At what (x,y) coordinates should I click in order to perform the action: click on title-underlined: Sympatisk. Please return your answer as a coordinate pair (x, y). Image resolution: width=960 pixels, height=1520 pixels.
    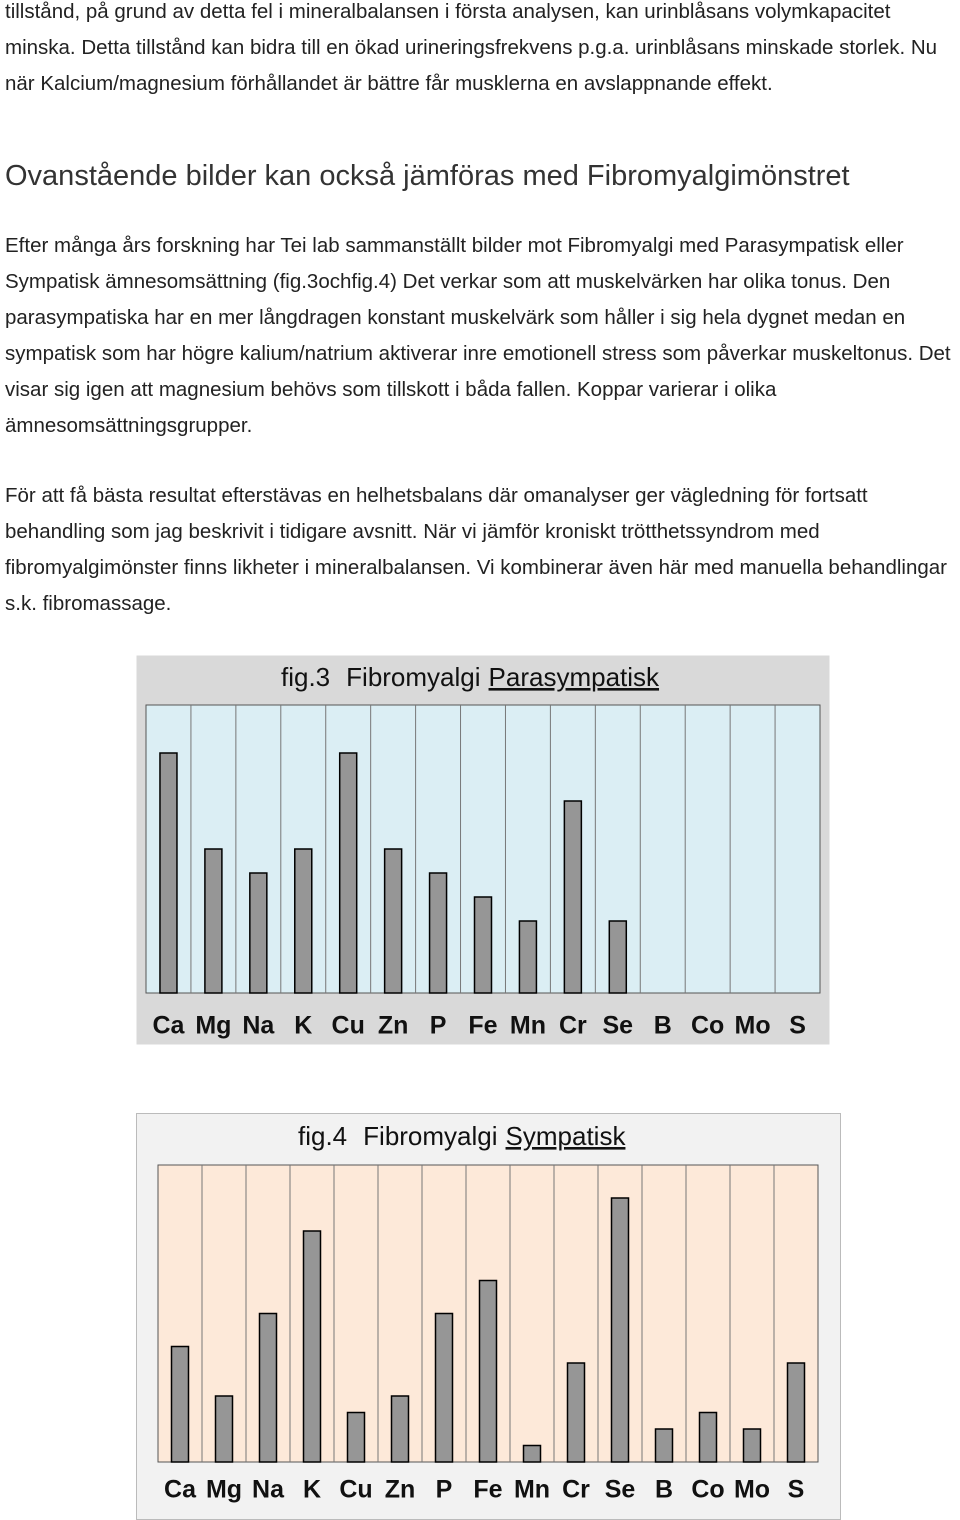
    Looking at the image, I should click on (566, 1136).